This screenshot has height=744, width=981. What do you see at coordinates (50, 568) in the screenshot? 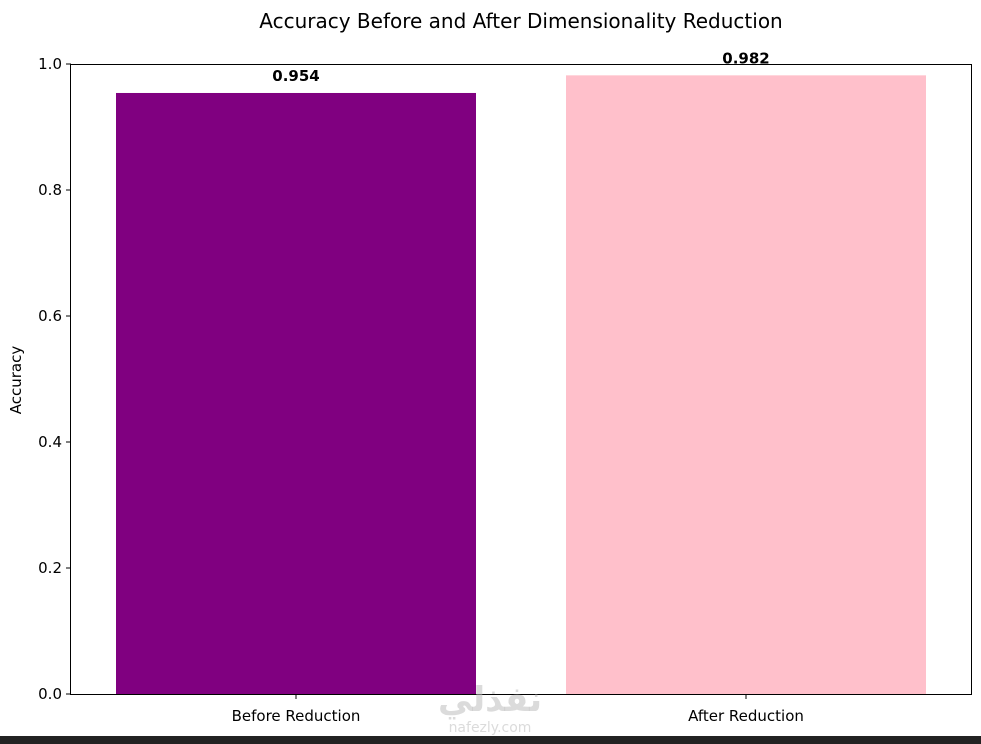
I see `y-tick-label: 0.2` at bounding box center [50, 568].